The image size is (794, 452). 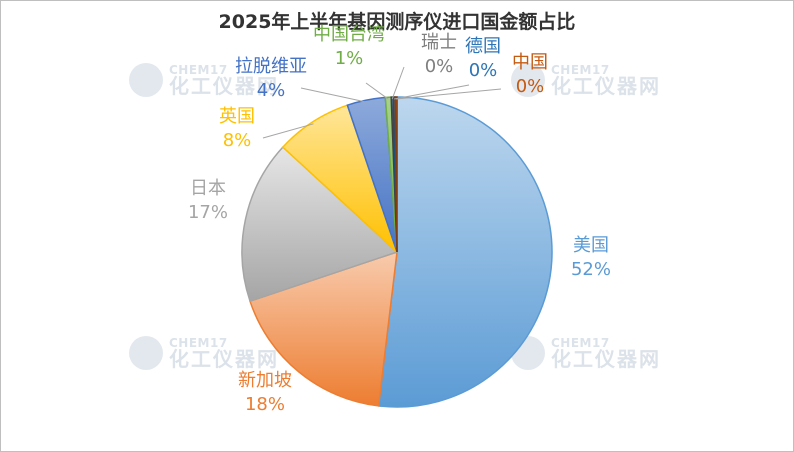 What do you see at coordinates (271, 90) in the screenshot?
I see `slice-value-label: 4%` at bounding box center [271, 90].